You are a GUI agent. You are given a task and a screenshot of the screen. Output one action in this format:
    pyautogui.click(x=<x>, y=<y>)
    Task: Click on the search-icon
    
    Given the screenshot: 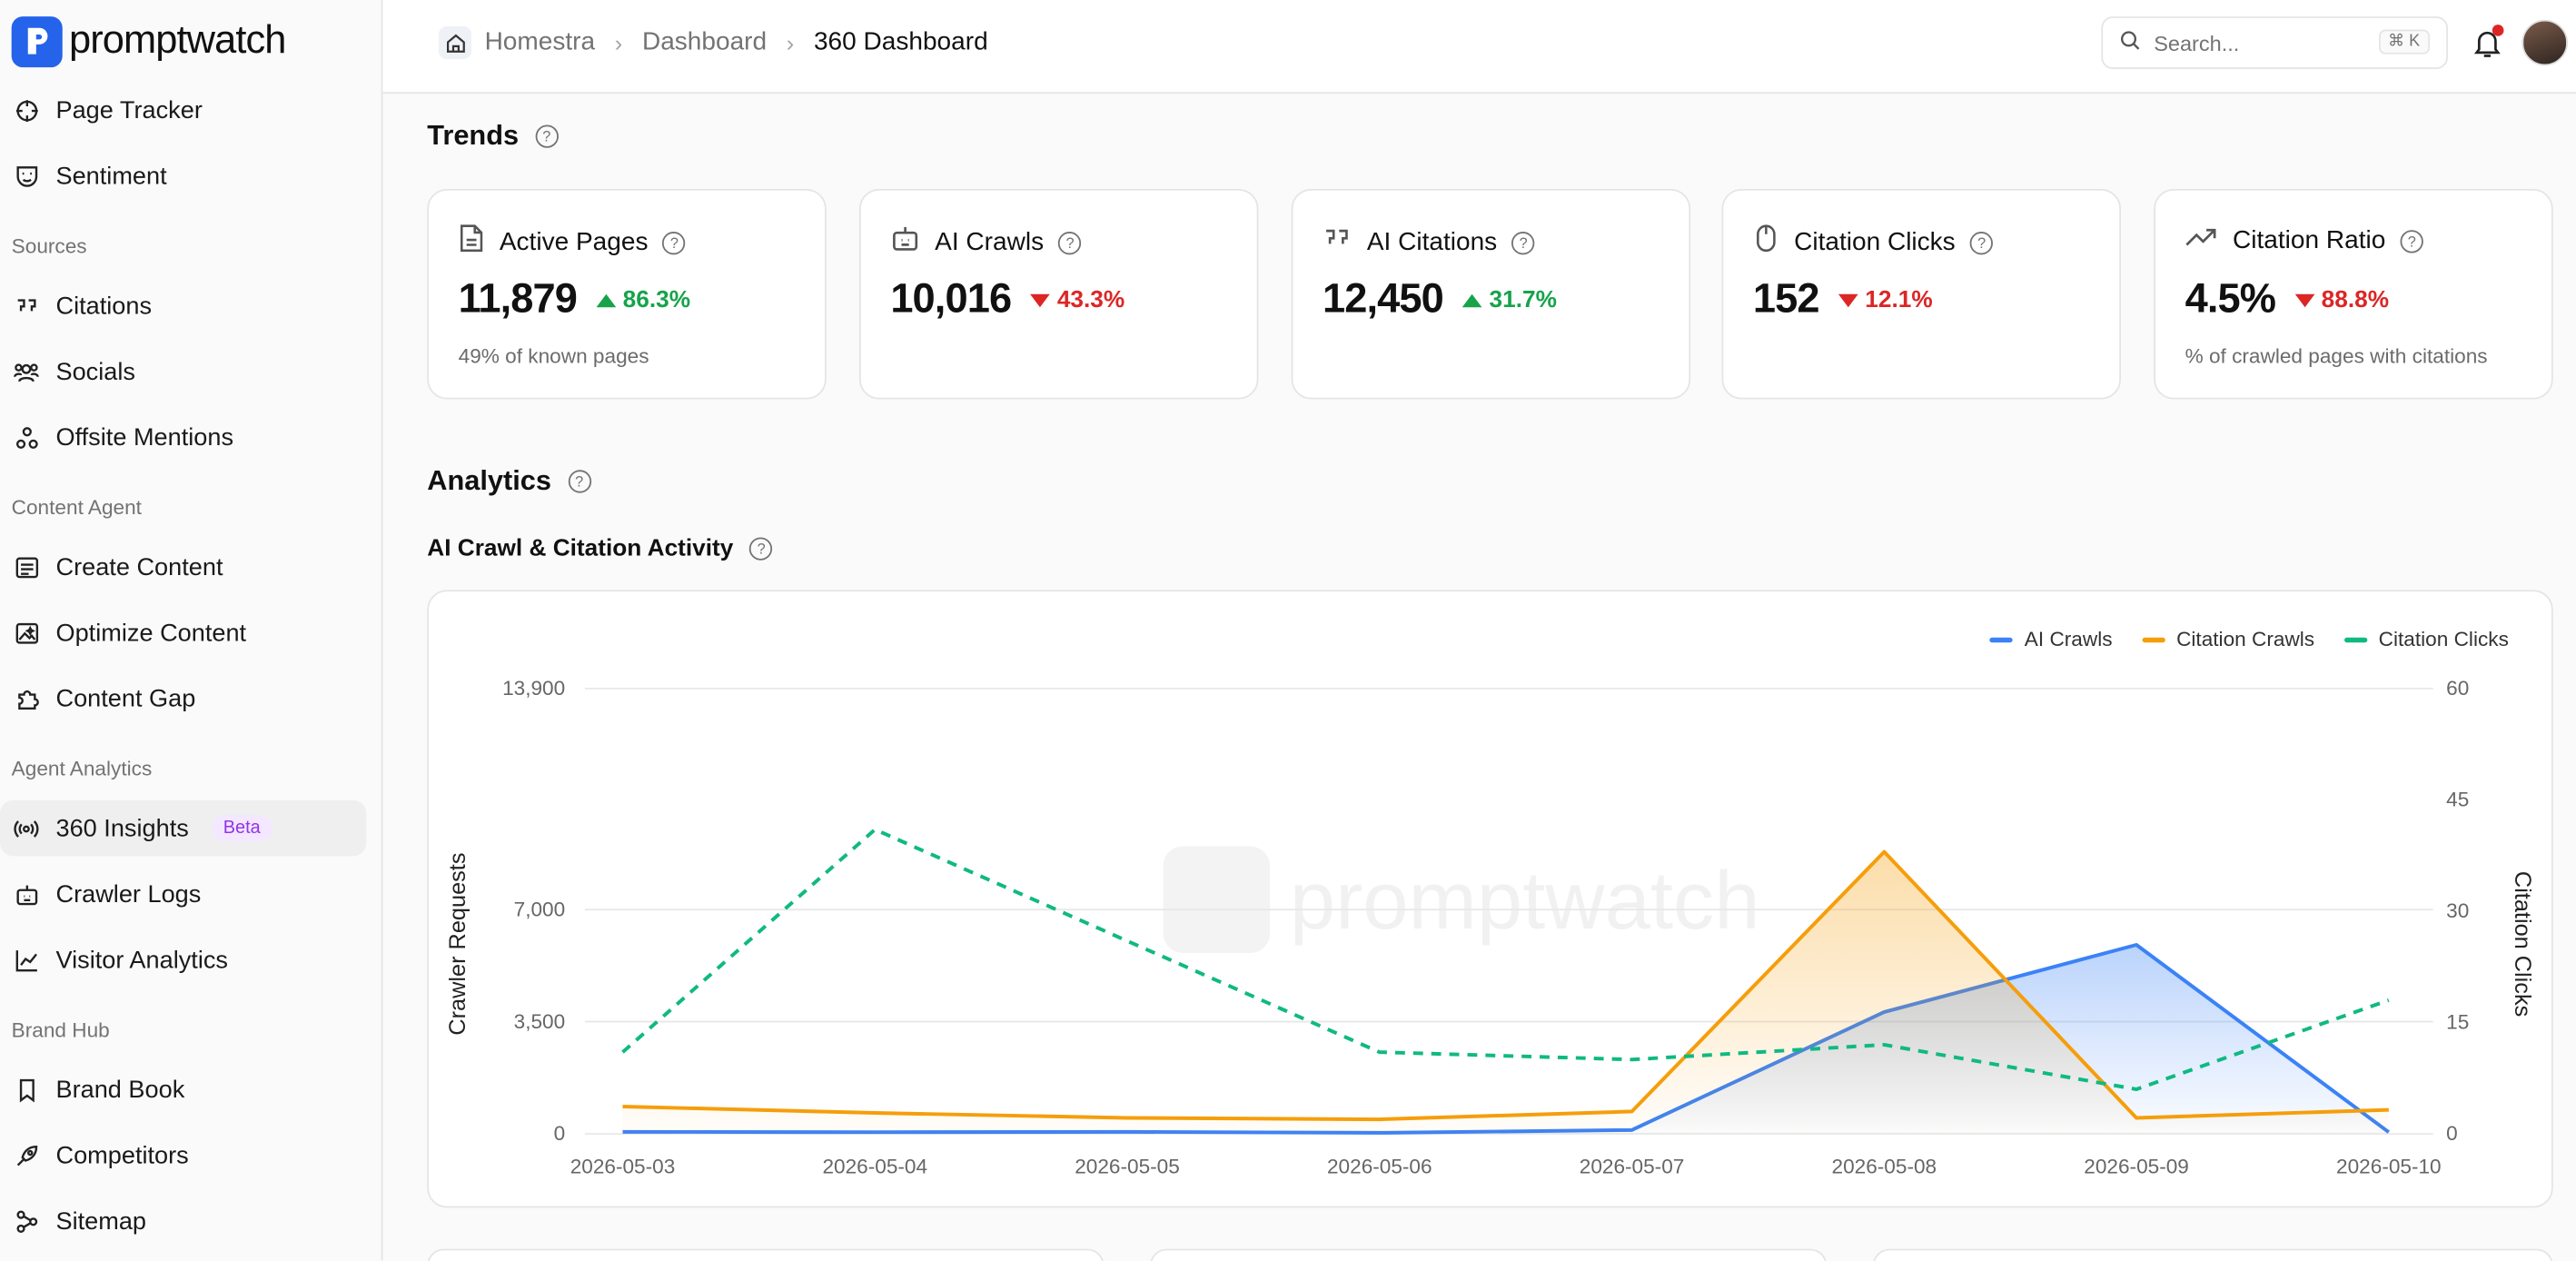 What is the action you would take?
    pyautogui.click(x=2130, y=43)
    